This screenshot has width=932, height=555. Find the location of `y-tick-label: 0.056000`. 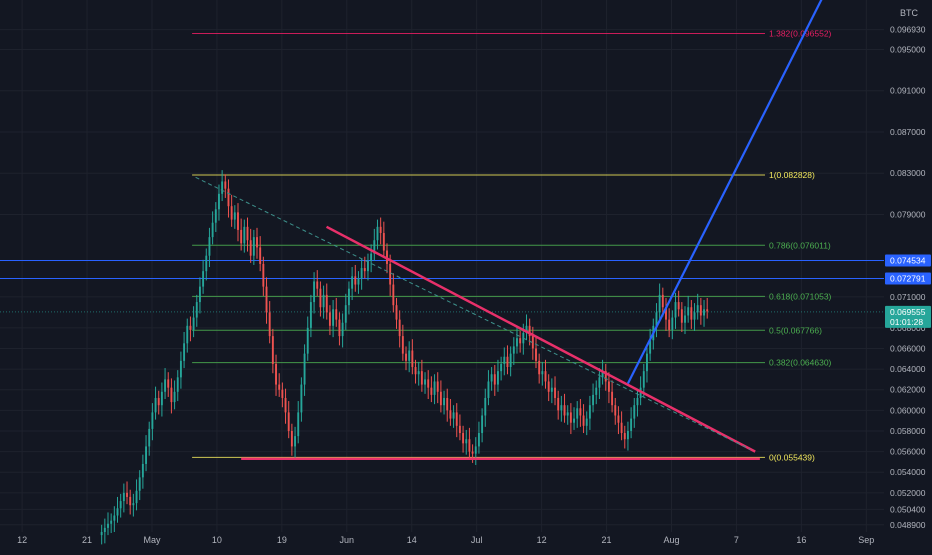

y-tick-label: 0.056000 is located at coordinates (908, 452).